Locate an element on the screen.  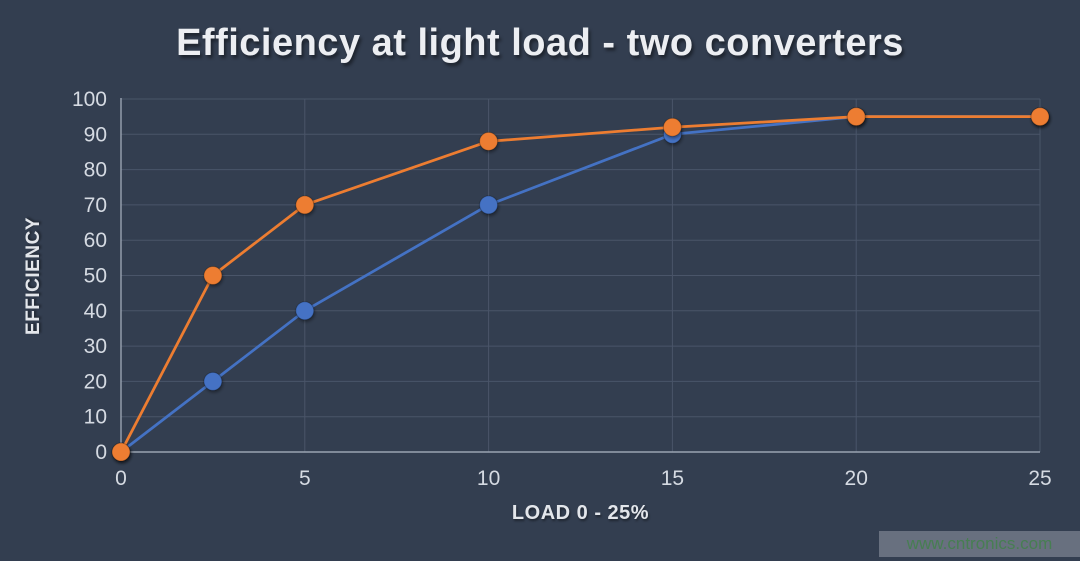
marker-converter-orange-x15 is located at coordinates (672, 127).